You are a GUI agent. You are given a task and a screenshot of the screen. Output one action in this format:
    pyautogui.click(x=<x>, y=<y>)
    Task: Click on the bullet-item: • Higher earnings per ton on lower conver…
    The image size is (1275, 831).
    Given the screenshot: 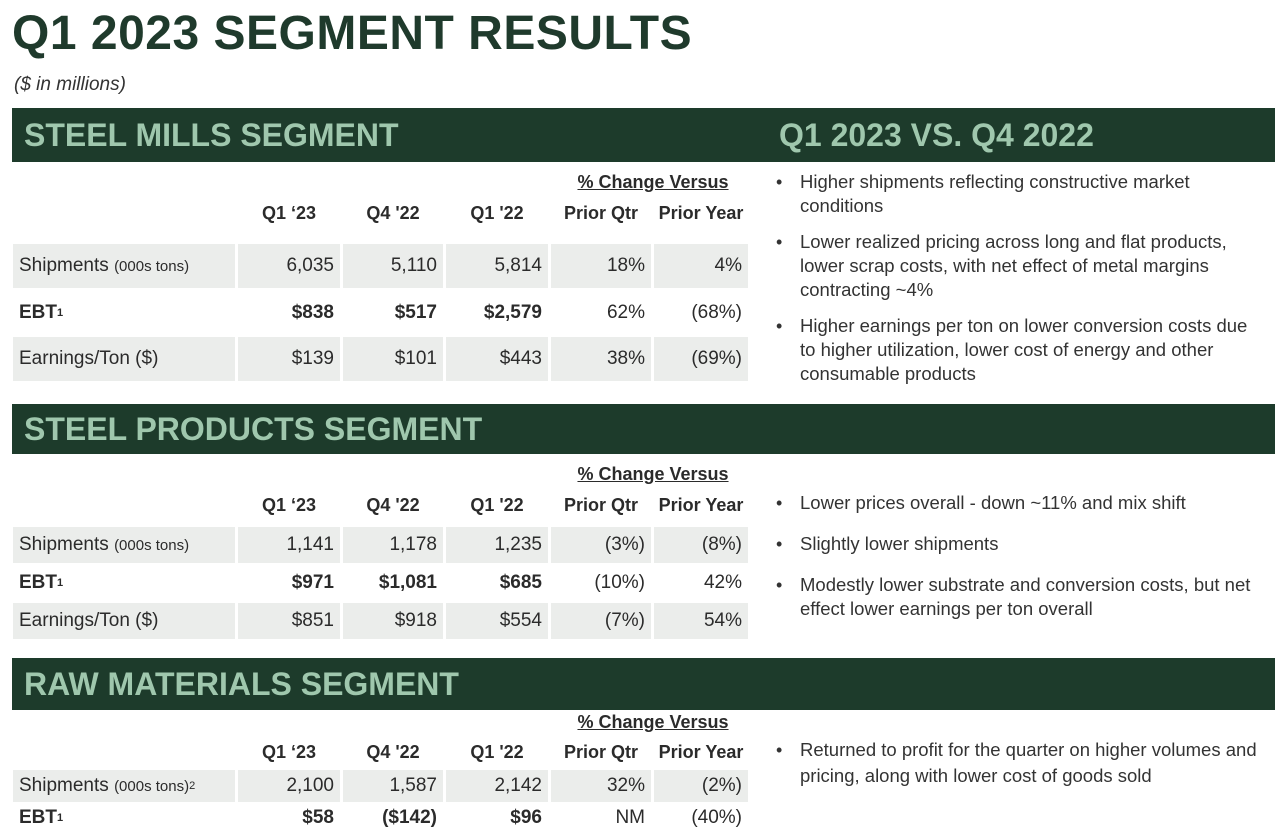 What is the action you would take?
    pyautogui.click(x=1012, y=349)
    